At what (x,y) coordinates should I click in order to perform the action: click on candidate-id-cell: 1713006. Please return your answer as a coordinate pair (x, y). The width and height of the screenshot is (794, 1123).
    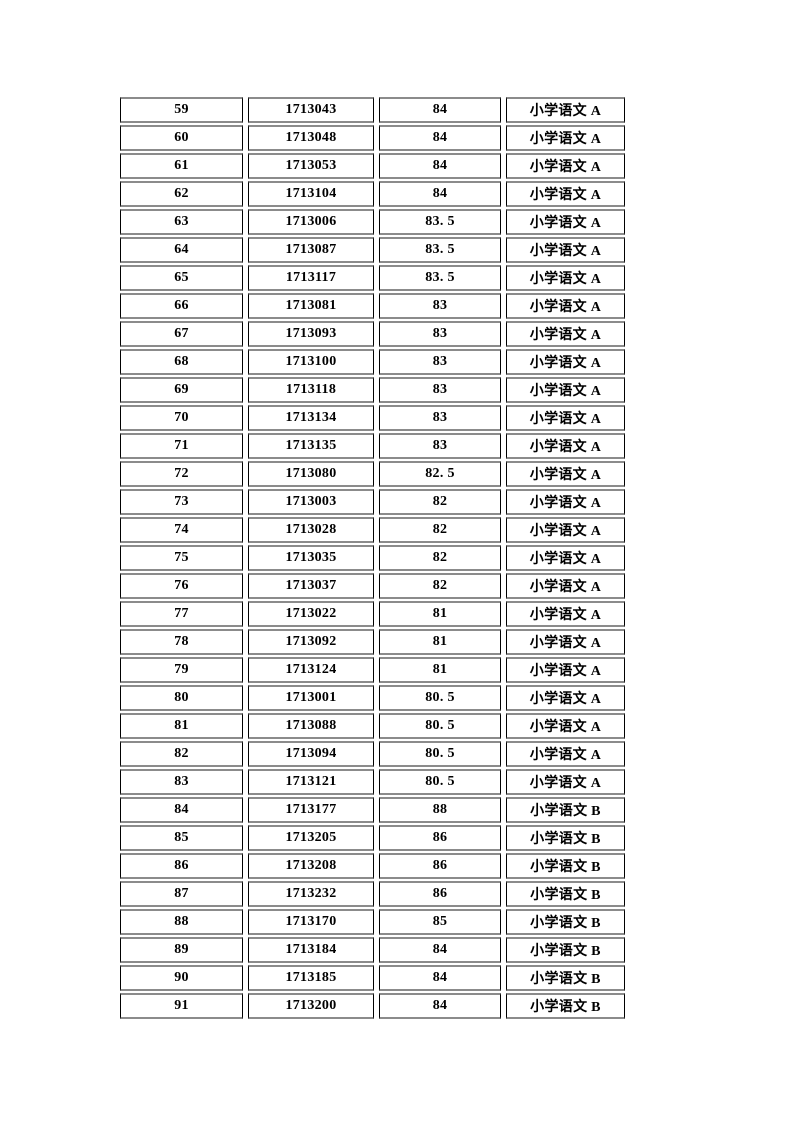
    Looking at the image, I should click on (311, 222).